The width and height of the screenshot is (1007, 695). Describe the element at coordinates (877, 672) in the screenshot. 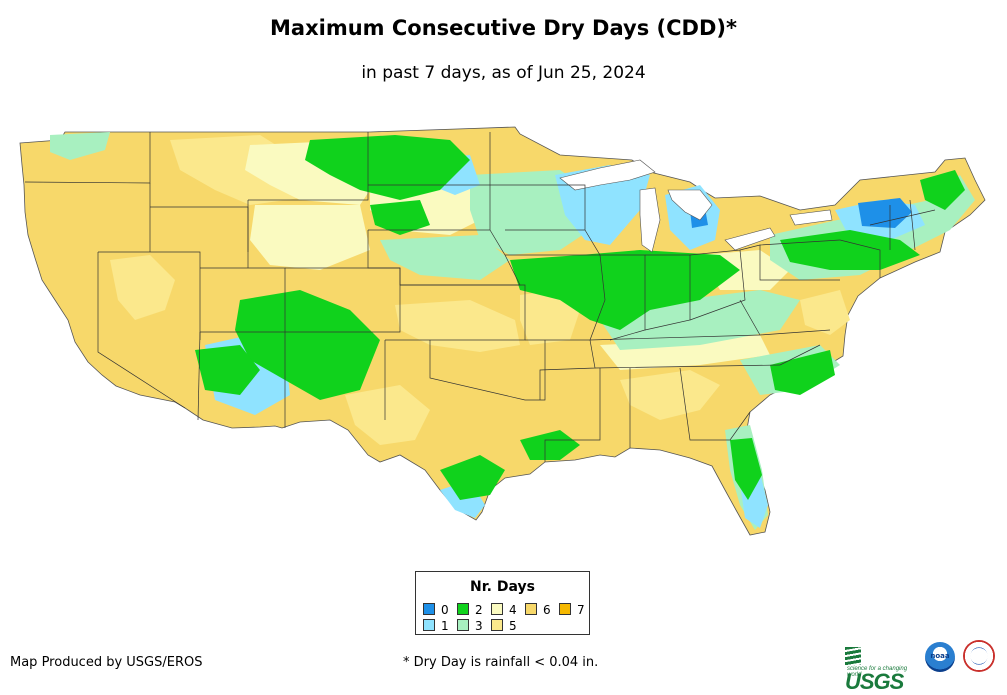

I see `usgs-tagline: science for a changing world` at that location.